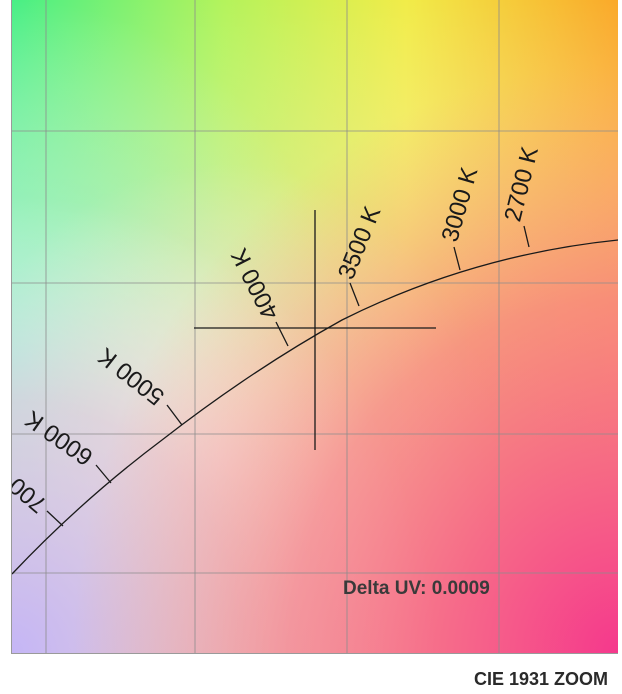  Describe the element at coordinates (255, 284) in the screenshot. I see `cct-label-4000: 4000 K` at that location.